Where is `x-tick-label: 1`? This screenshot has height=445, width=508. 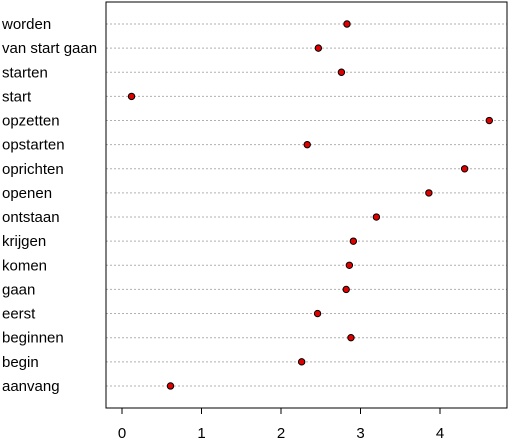
x-tick-label: 1 is located at coordinates (201, 433).